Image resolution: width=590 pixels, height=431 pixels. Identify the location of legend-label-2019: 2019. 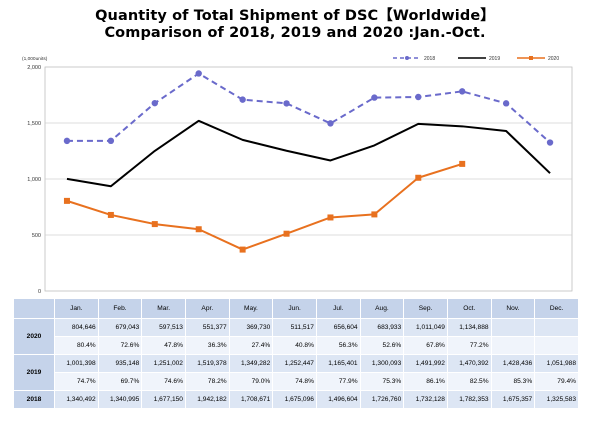
(494, 59).